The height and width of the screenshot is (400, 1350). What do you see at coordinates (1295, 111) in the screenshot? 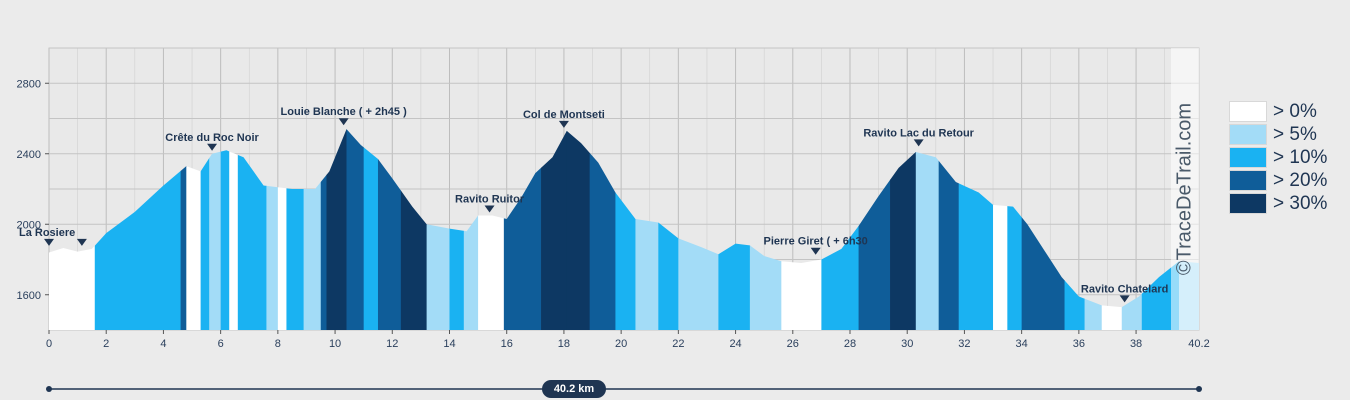
I see `legend-label: > 0%` at bounding box center [1295, 111].